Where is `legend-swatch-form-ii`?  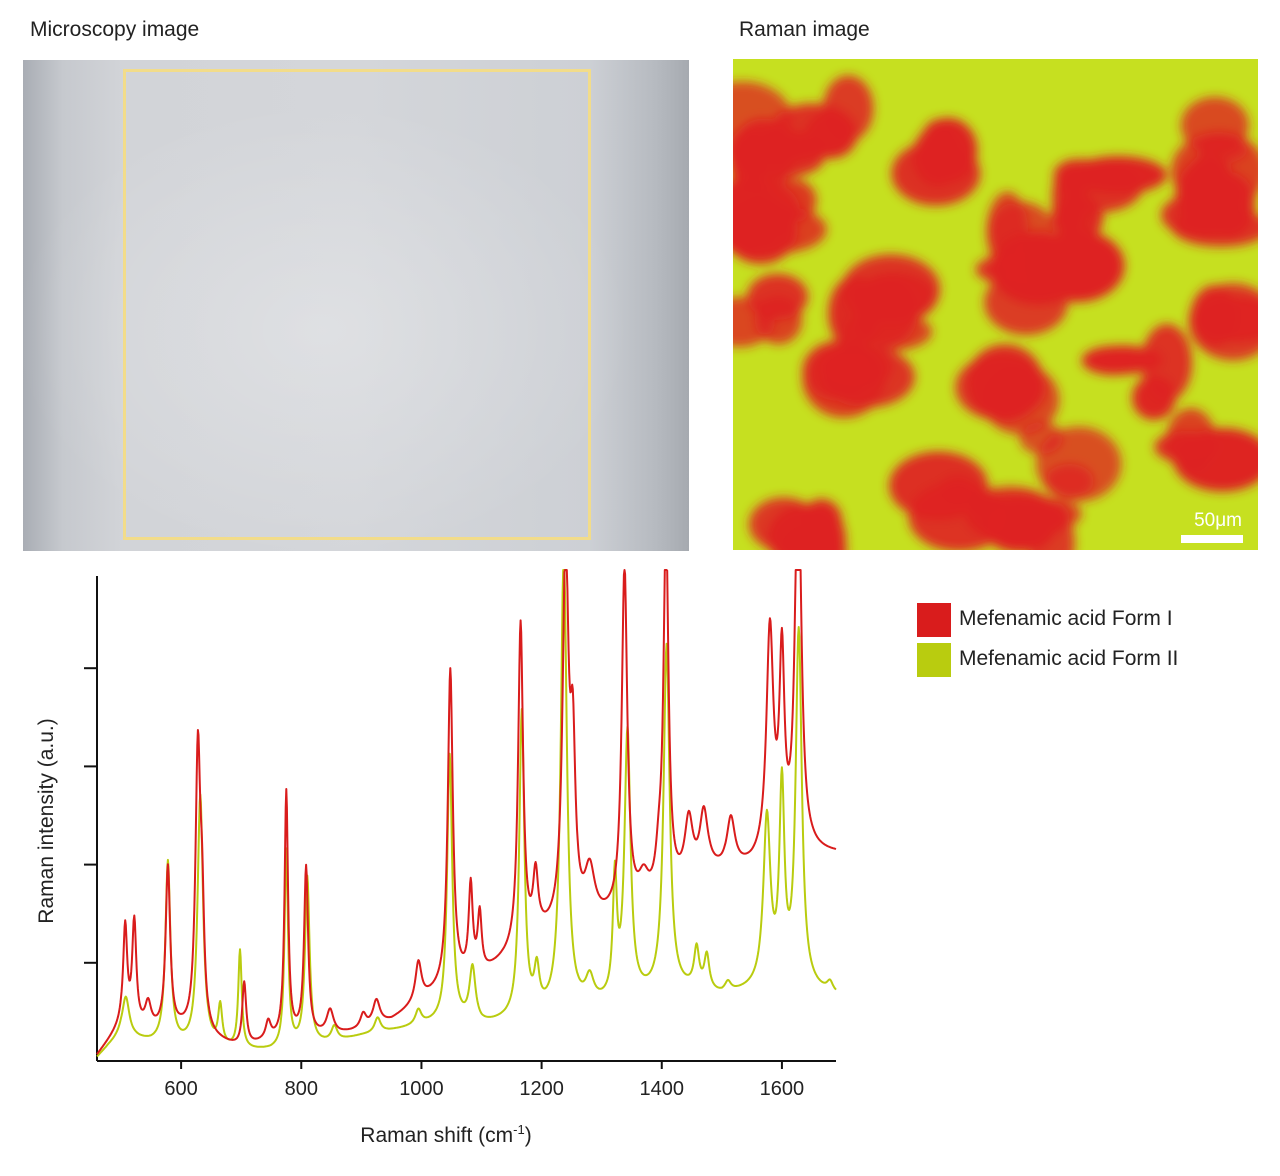 legend-swatch-form-ii is located at coordinates (934, 660).